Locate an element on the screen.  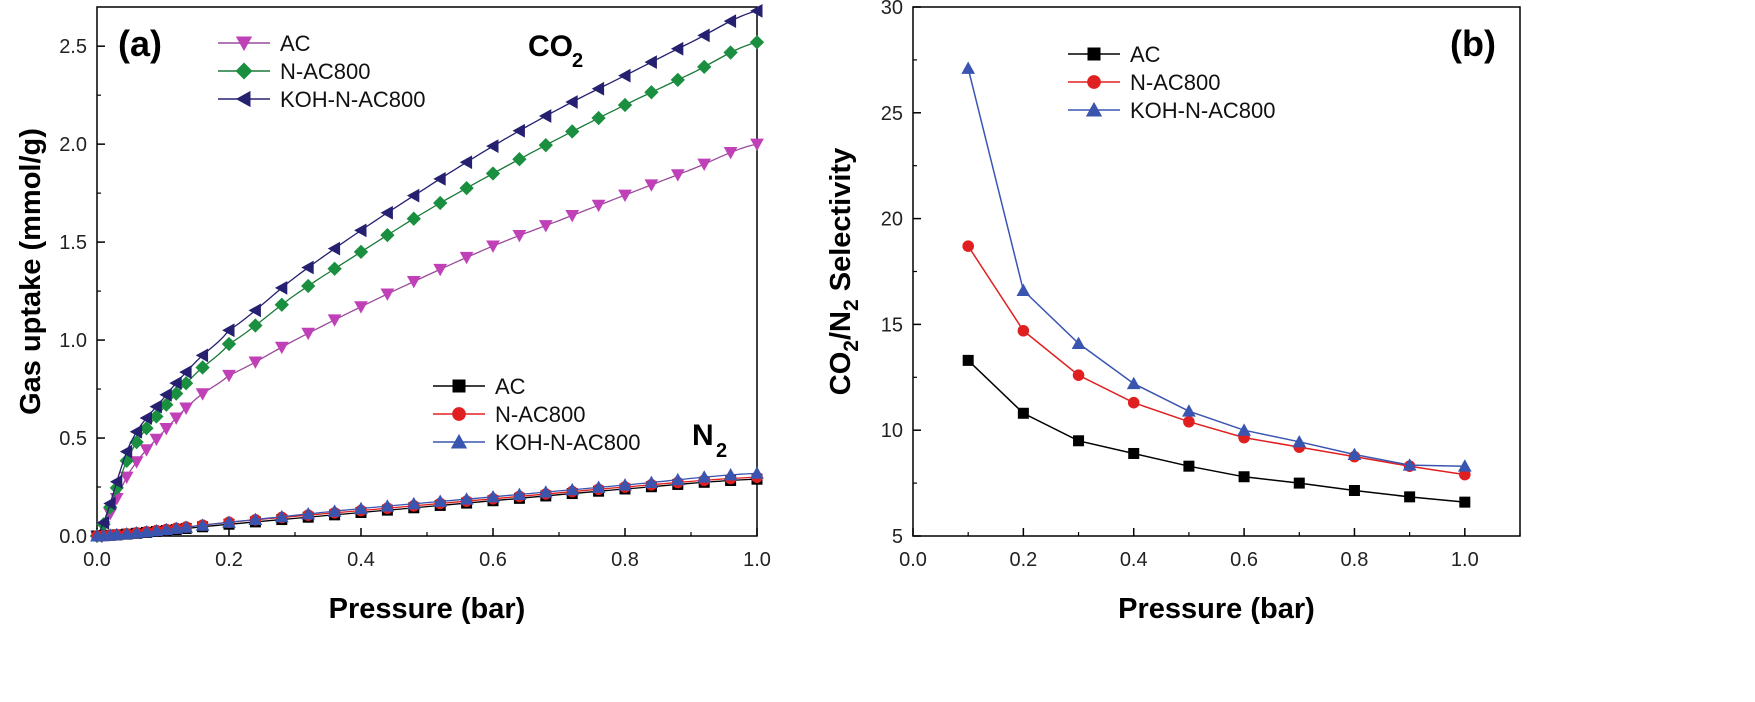
panel-b-y-tick-label: 10 is located at coordinates (892, 431).